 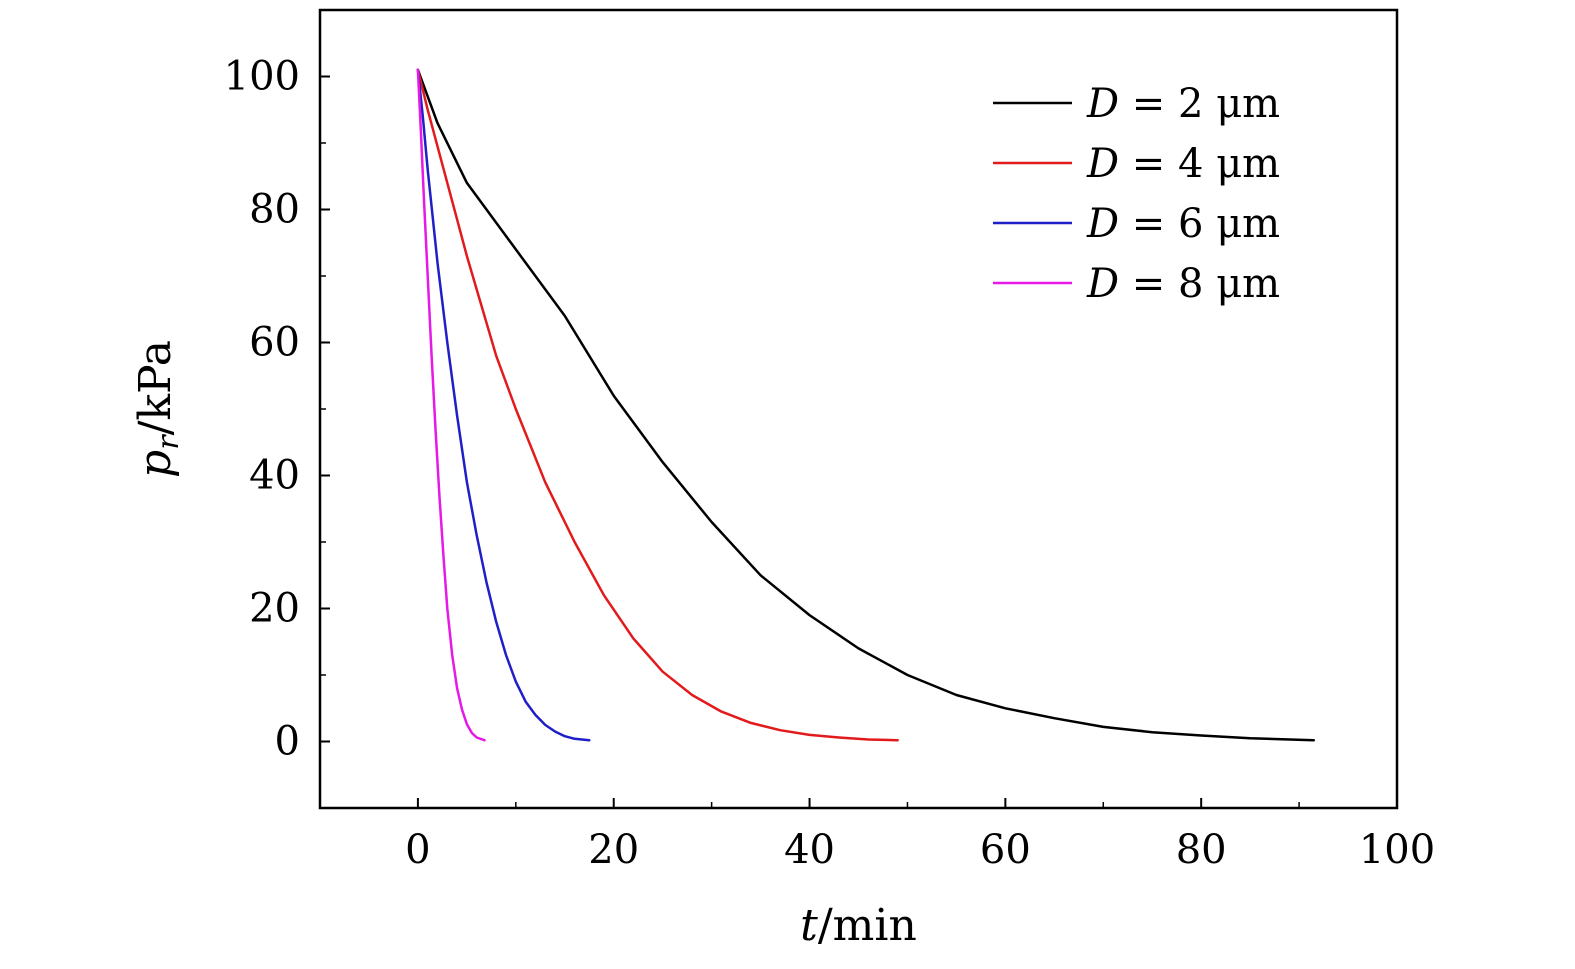 I want to click on x-axis-title-unit: /min, so click(x=867, y=925).